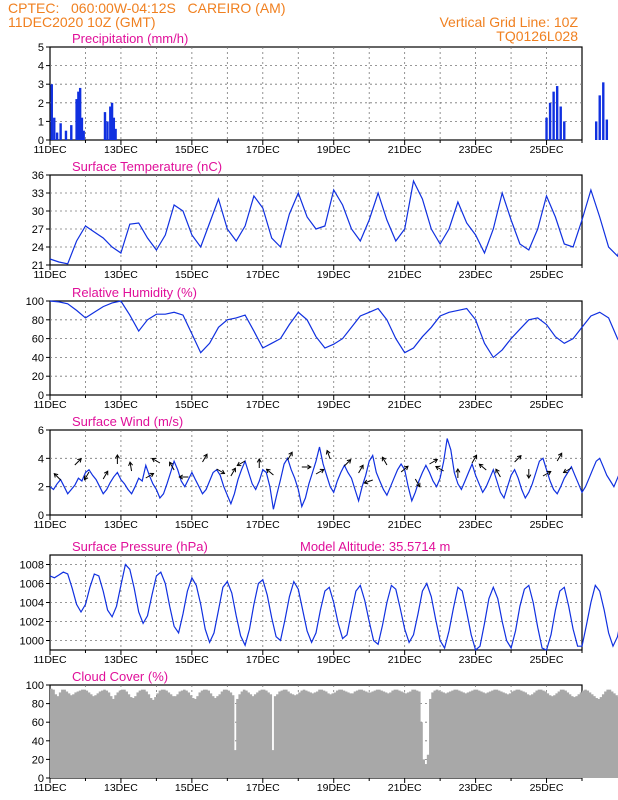 This screenshot has width=618, height=800. I want to click on temperature-xtick-label: 19DEC, so click(334, 275).